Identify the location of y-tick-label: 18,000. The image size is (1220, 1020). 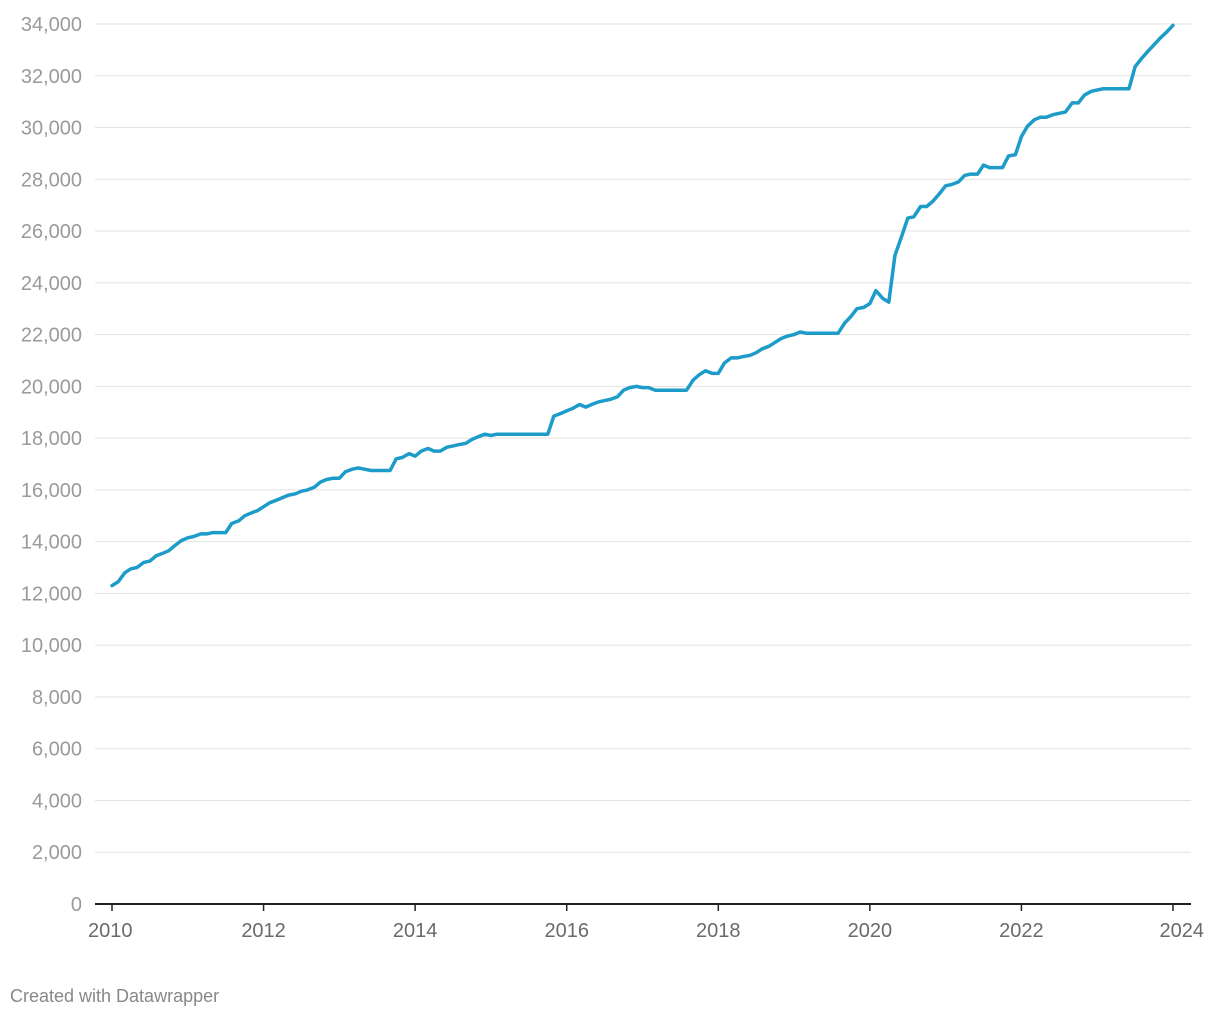
(51, 439).